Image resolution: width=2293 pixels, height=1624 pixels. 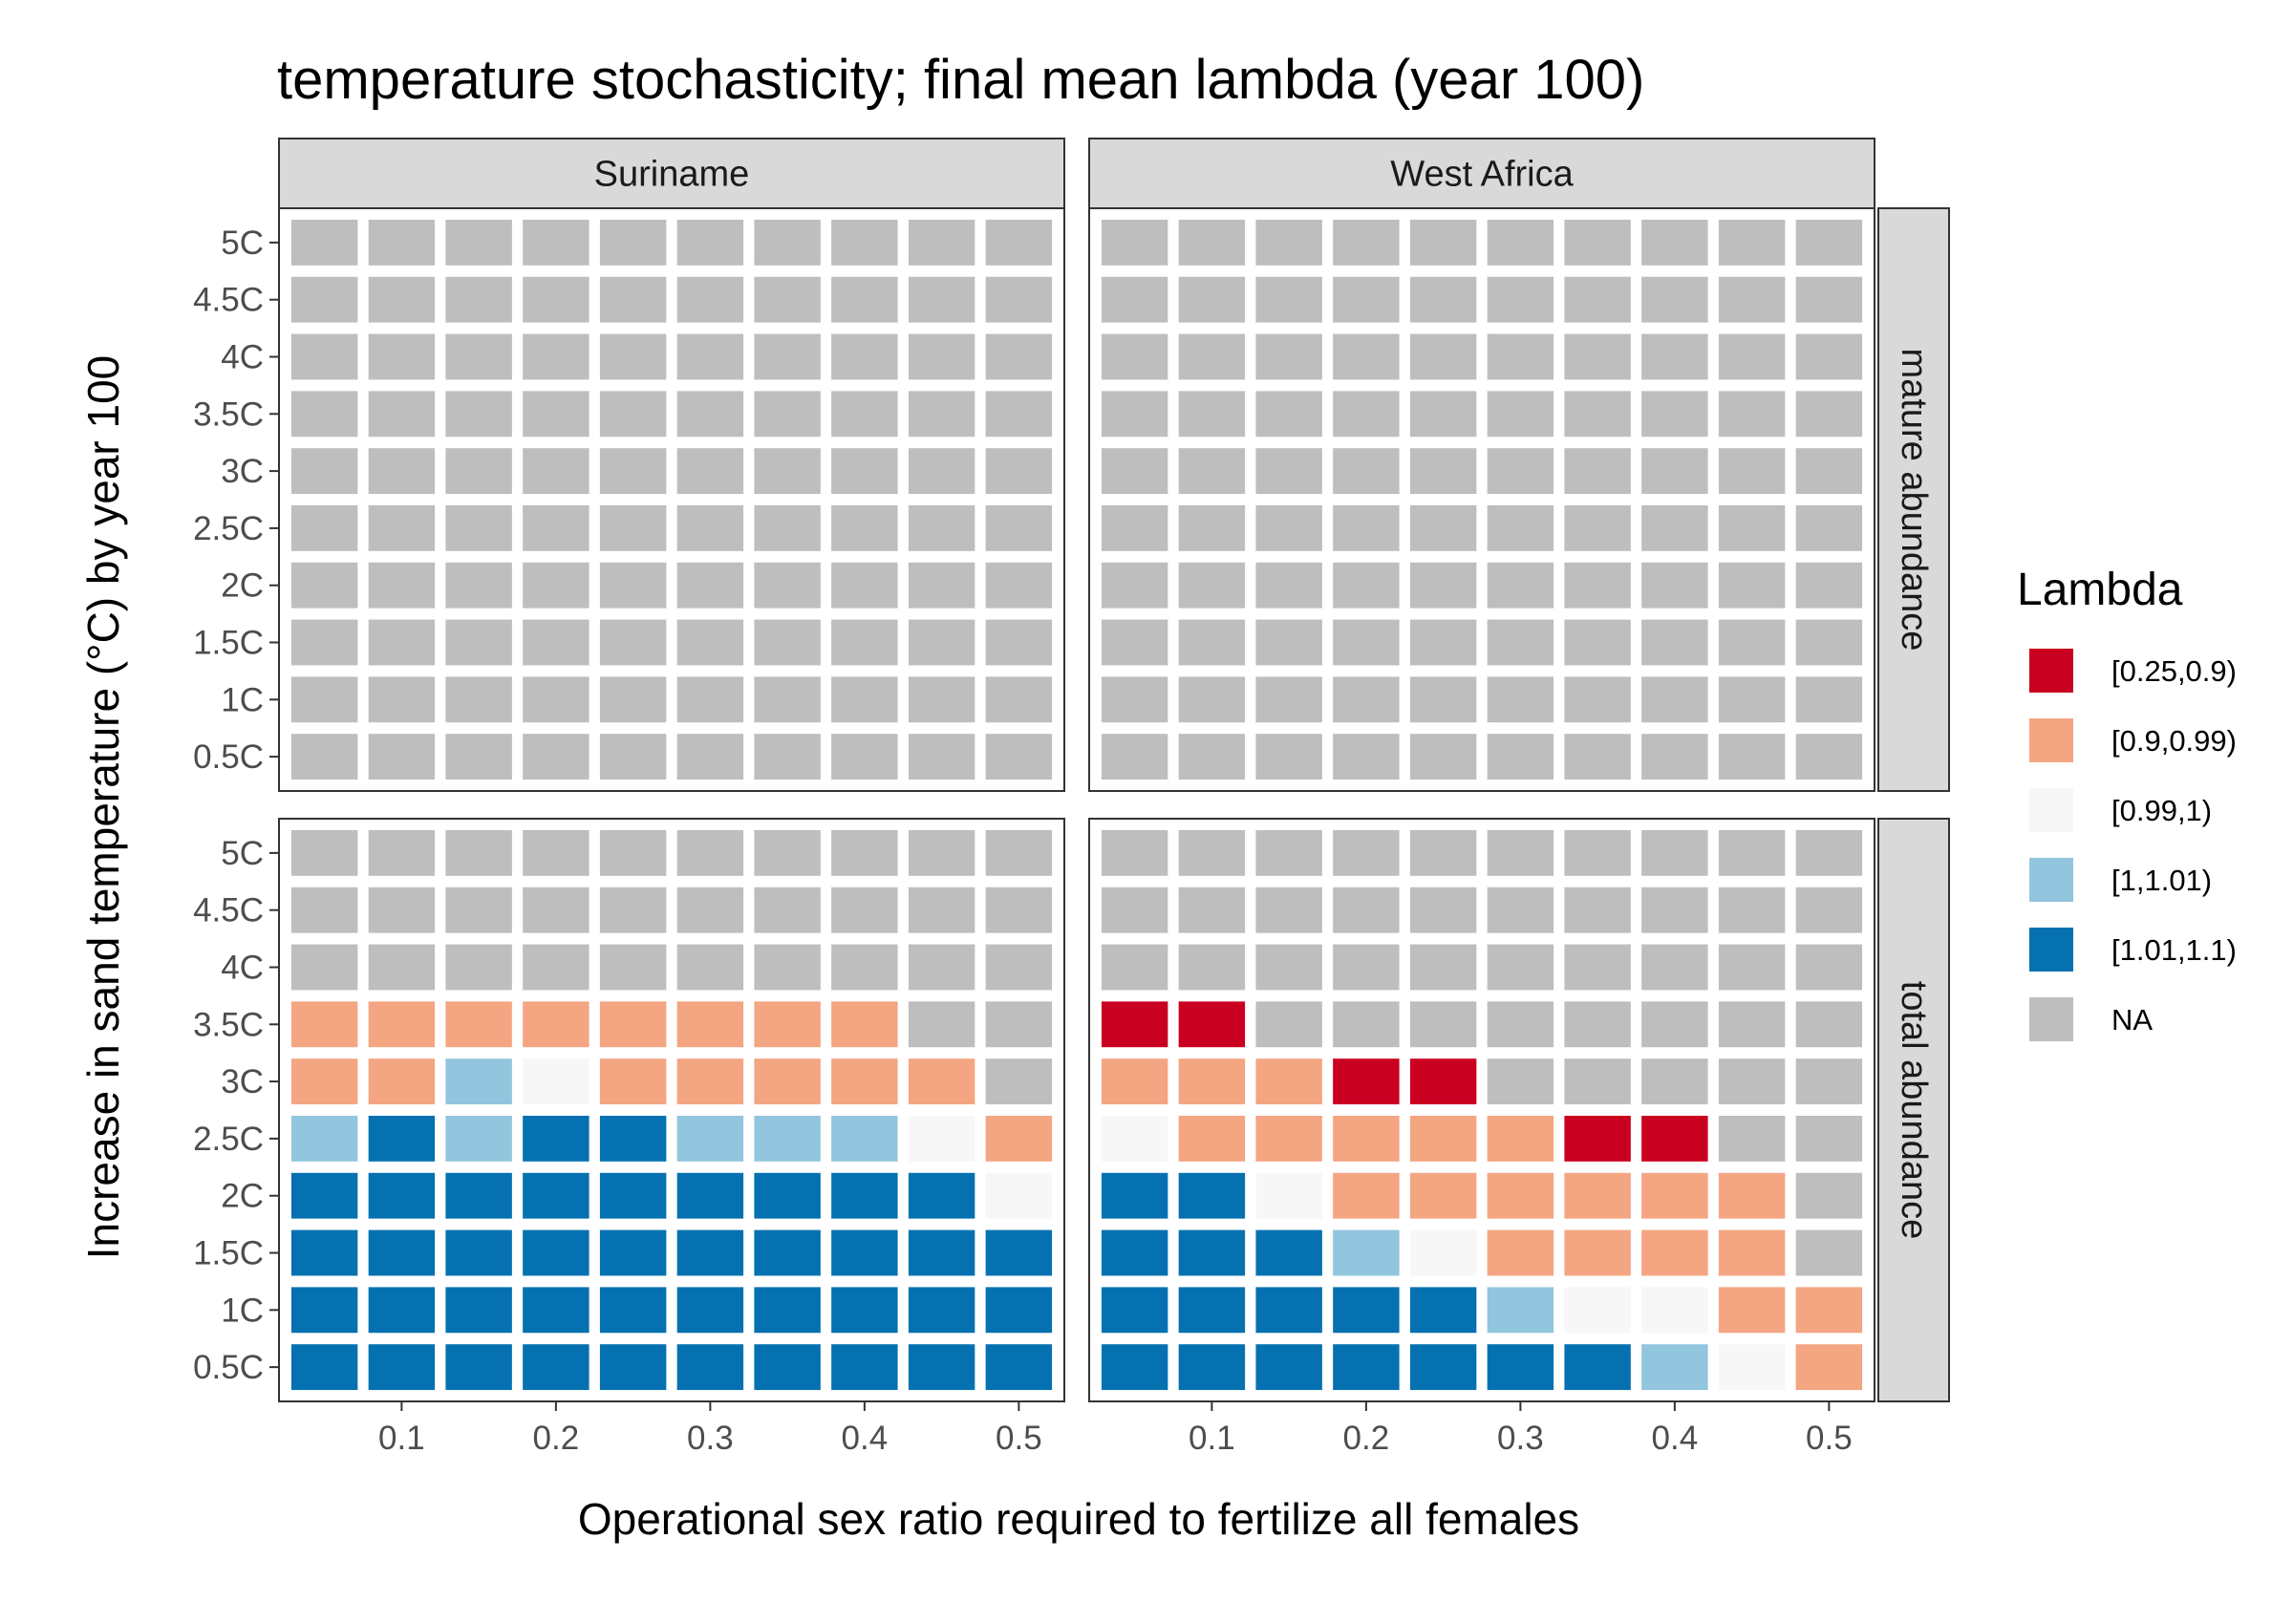 What do you see at coordinates (1913, 1110) in the screenshot?
I see `strip-total-abundance: total abundance` at bounding box center [1913, 1110].